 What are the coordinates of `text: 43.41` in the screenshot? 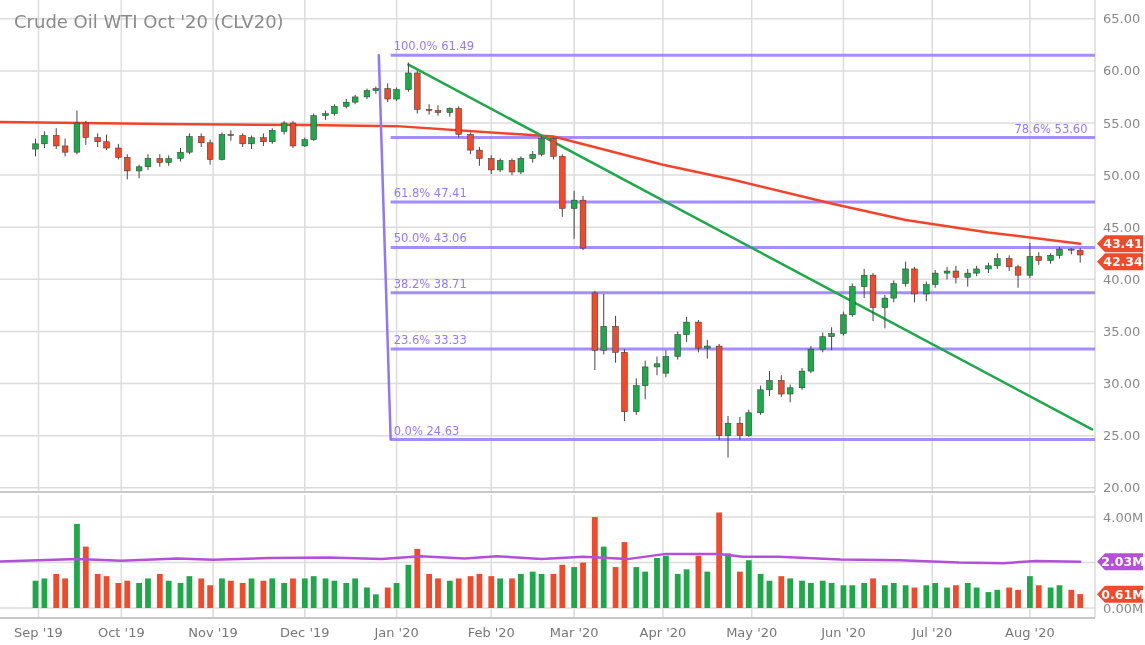 It's located at (1123, 244).